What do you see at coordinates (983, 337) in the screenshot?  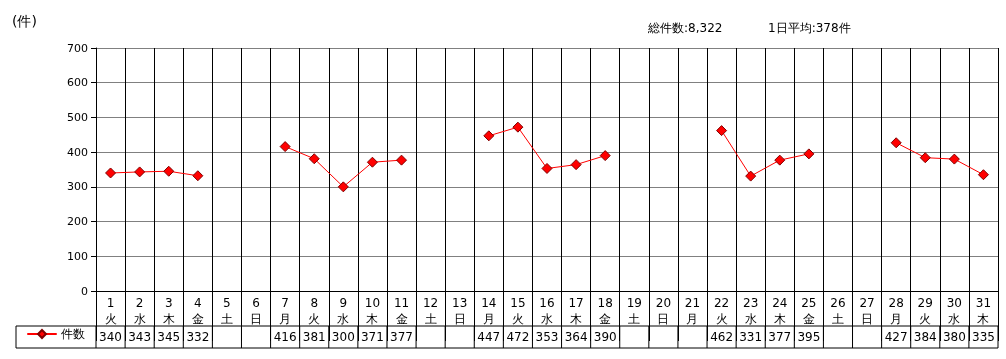 I see `data-label: 335` at bounding box center [983, 337].